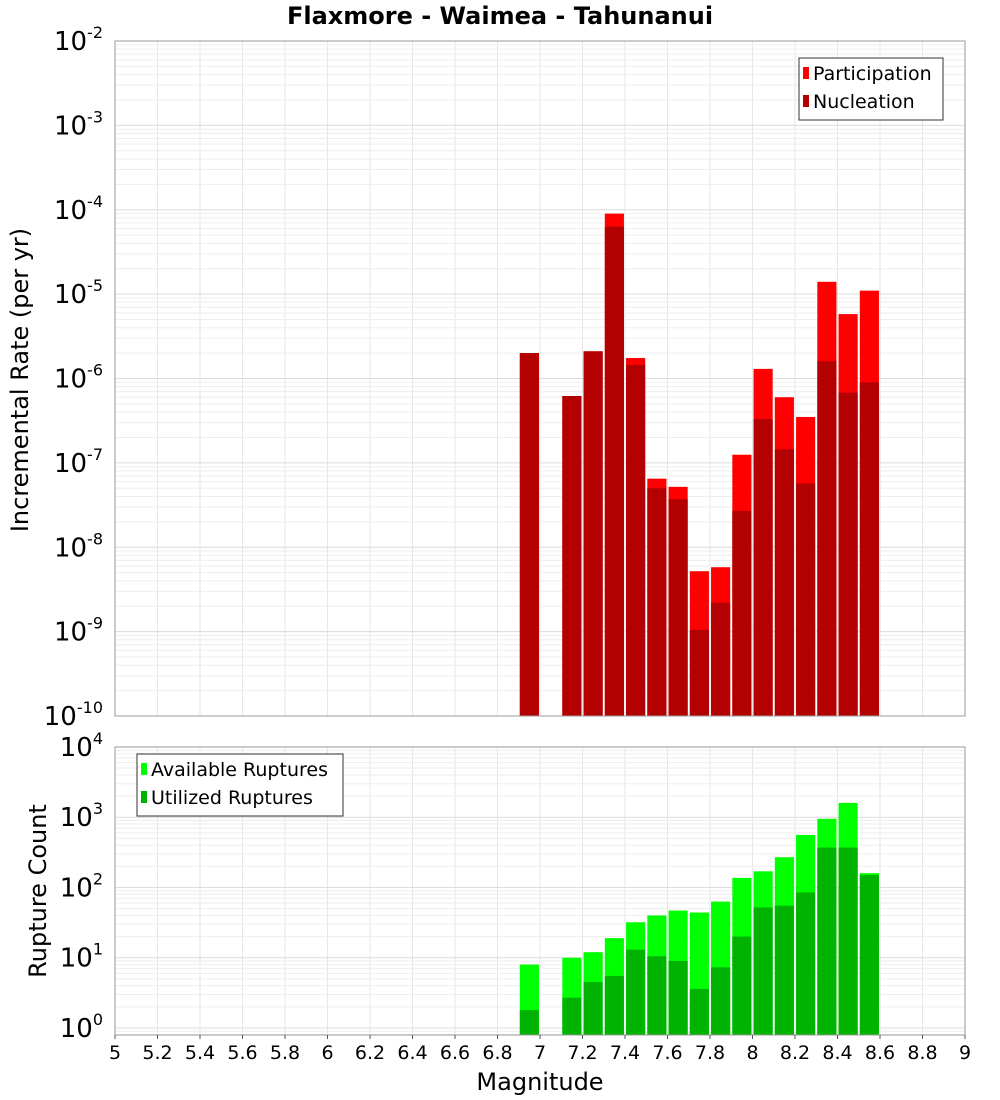 Image resolution: width=1000 pixels, height=1100 pixels. What do you see at coordinates (795, 1053) in the screenshot?
I see `x-tick-label: 8.2` at bounding box center [795, 1053].